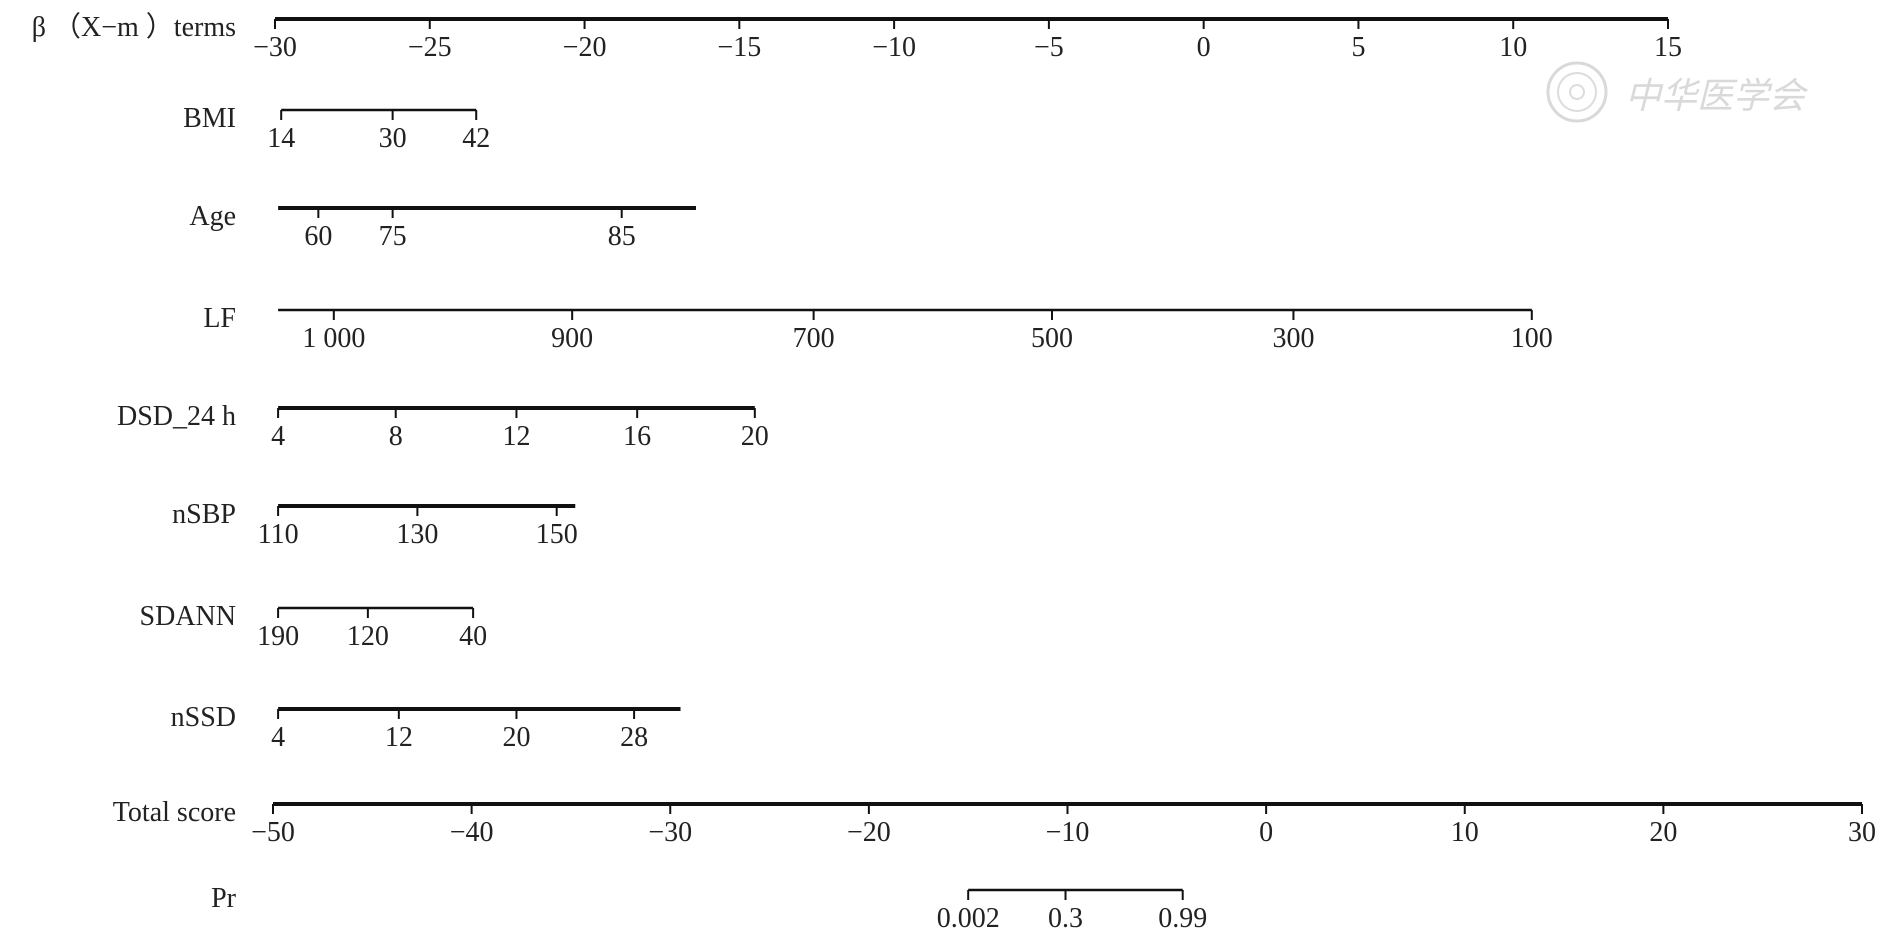  What do you see at coordinates (1049, 47) in the screenshot?
I see `tick-label-beta-5: −5` at bounding box center [1049, 47].